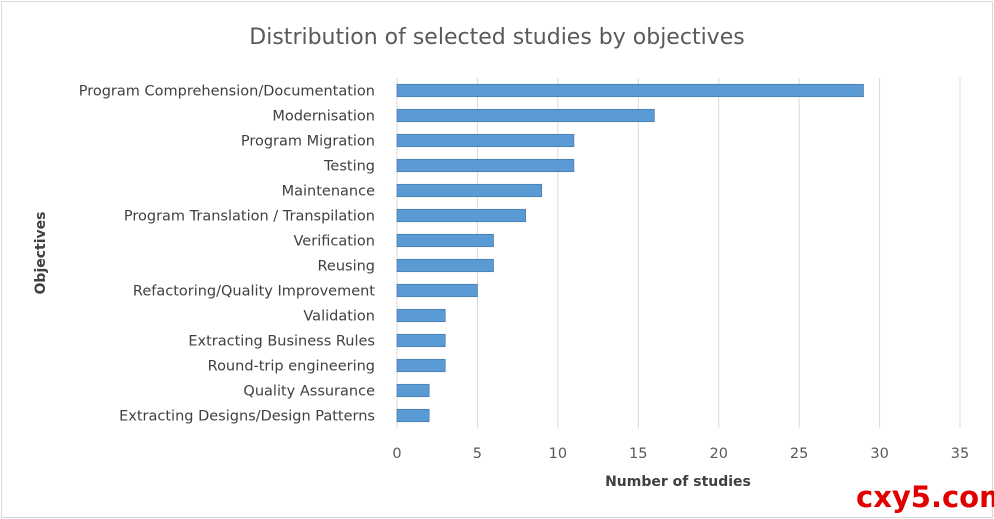 The image size is (994, 519). I want to click on y-axis-title: Objectives, so click(41, 253).